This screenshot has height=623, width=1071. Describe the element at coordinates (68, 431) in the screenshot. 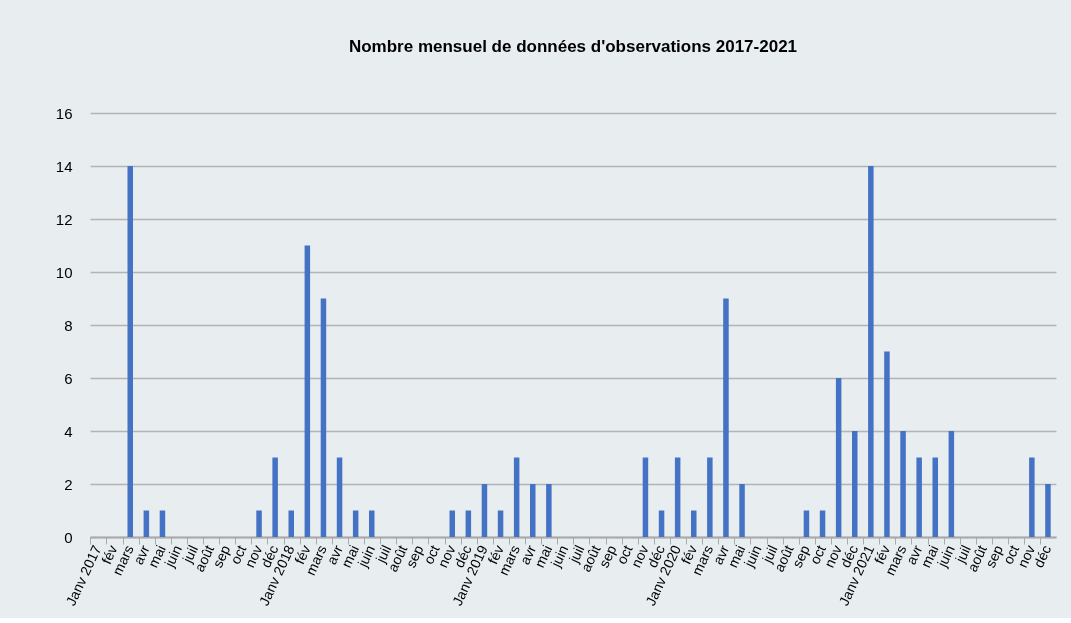

I see `y-tick-label: 4` at that location.